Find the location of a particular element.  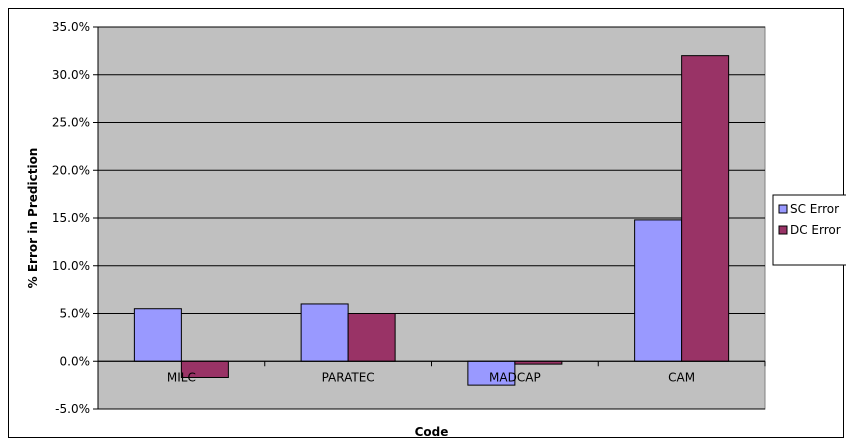

y-tick-label: 15.0% is located at coordinates (71, 218).